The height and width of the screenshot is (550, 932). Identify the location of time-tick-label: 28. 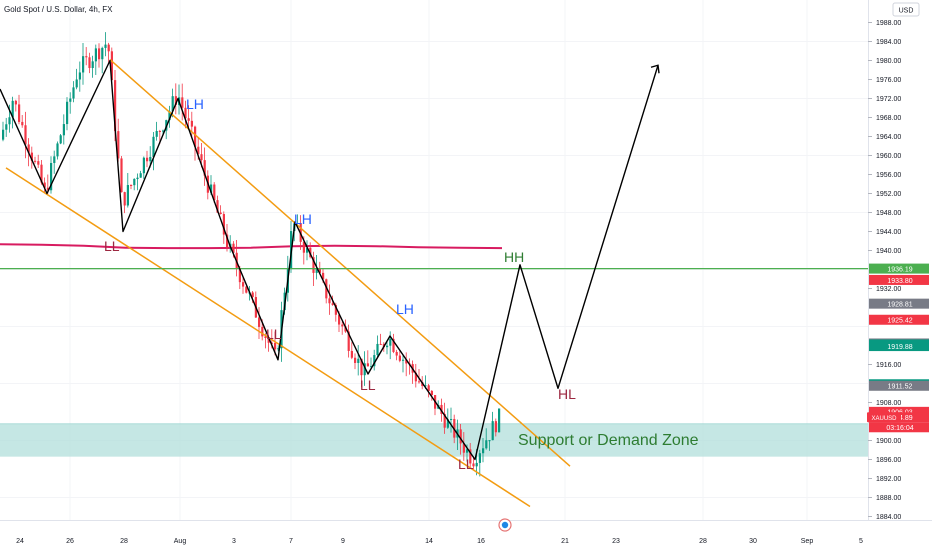
(124, 541).